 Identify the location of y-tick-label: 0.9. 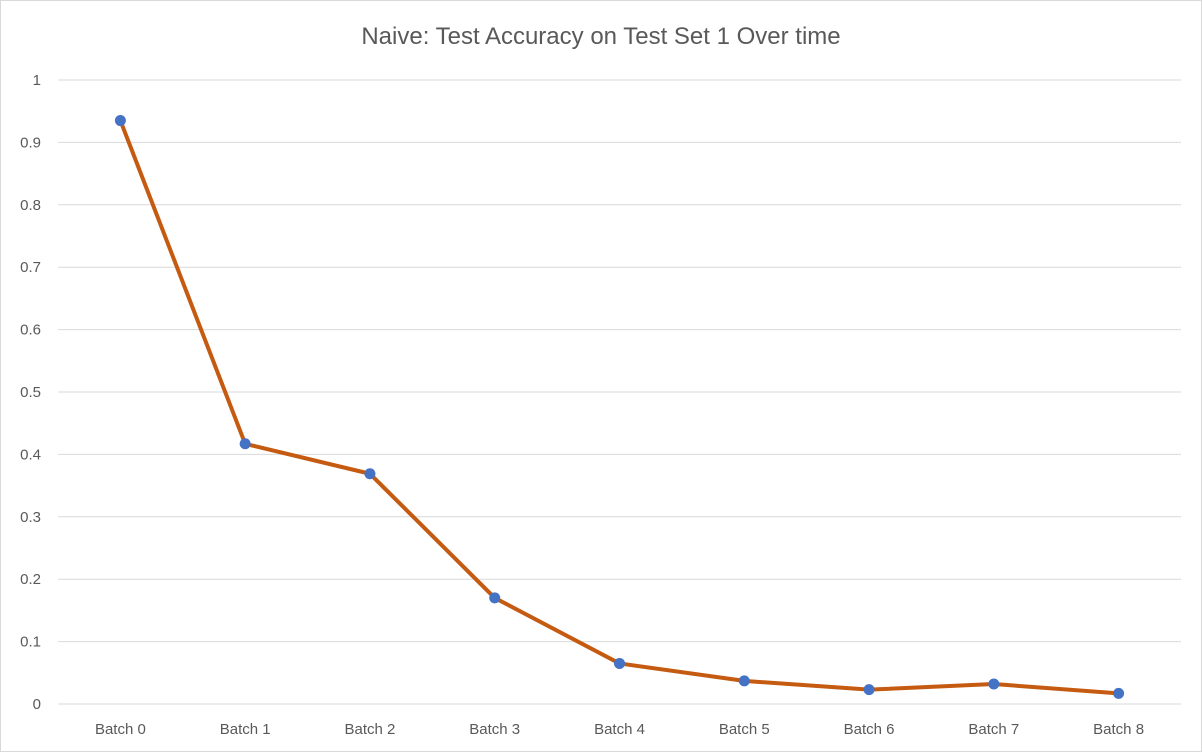
(30, 142).